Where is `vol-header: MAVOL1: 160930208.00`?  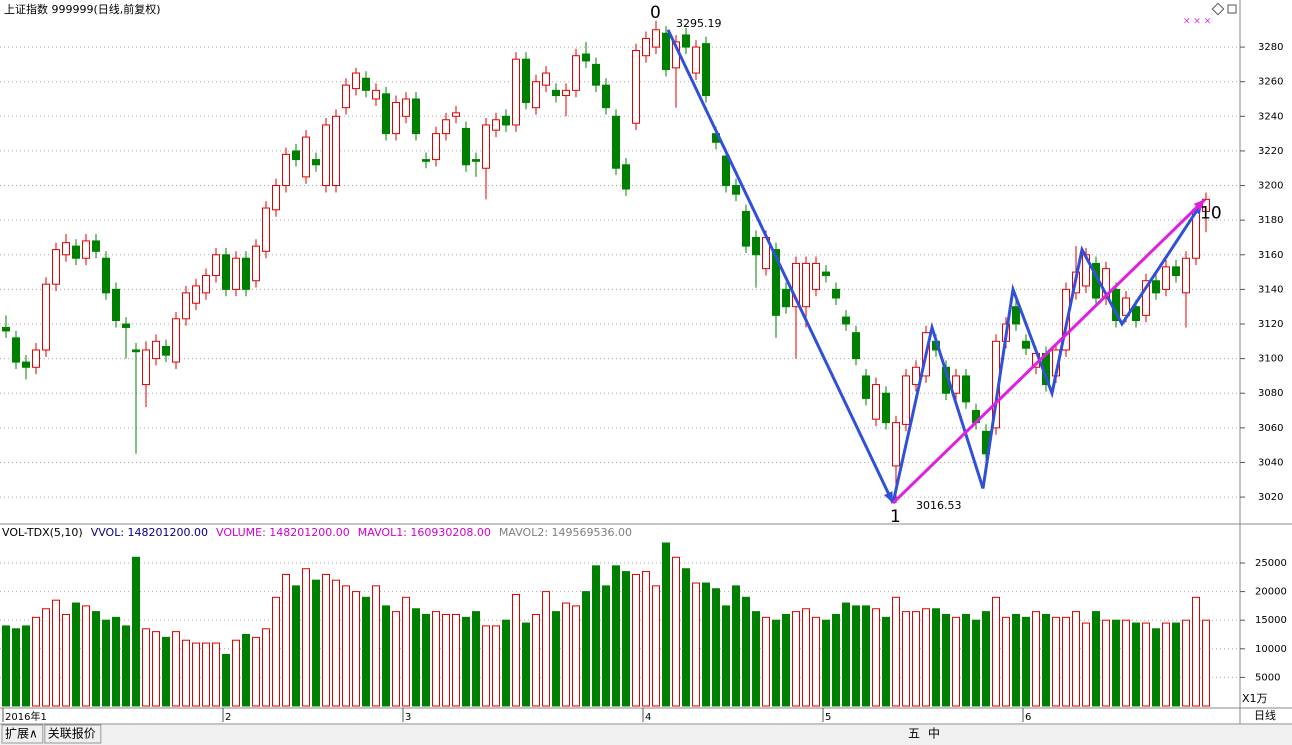 vol-header: MAVOL1: 160930208.00 is located at coordinates (424, 532).